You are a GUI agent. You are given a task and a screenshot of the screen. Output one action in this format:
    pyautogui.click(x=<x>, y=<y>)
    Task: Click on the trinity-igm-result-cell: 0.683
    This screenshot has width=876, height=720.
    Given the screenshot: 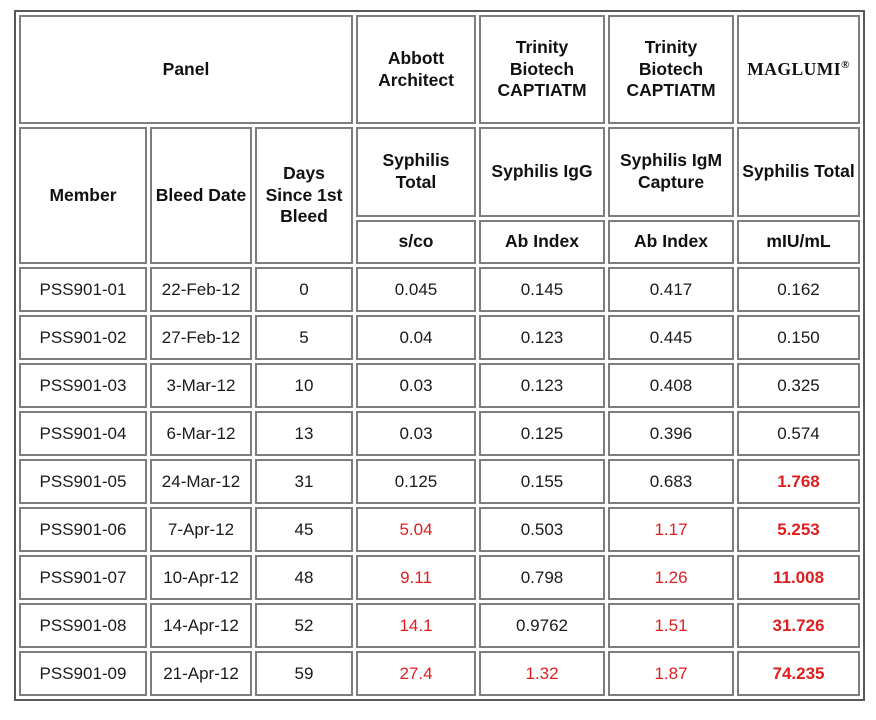 What is the action you would take?
    pyautogui.click(x=671, y=481)
    